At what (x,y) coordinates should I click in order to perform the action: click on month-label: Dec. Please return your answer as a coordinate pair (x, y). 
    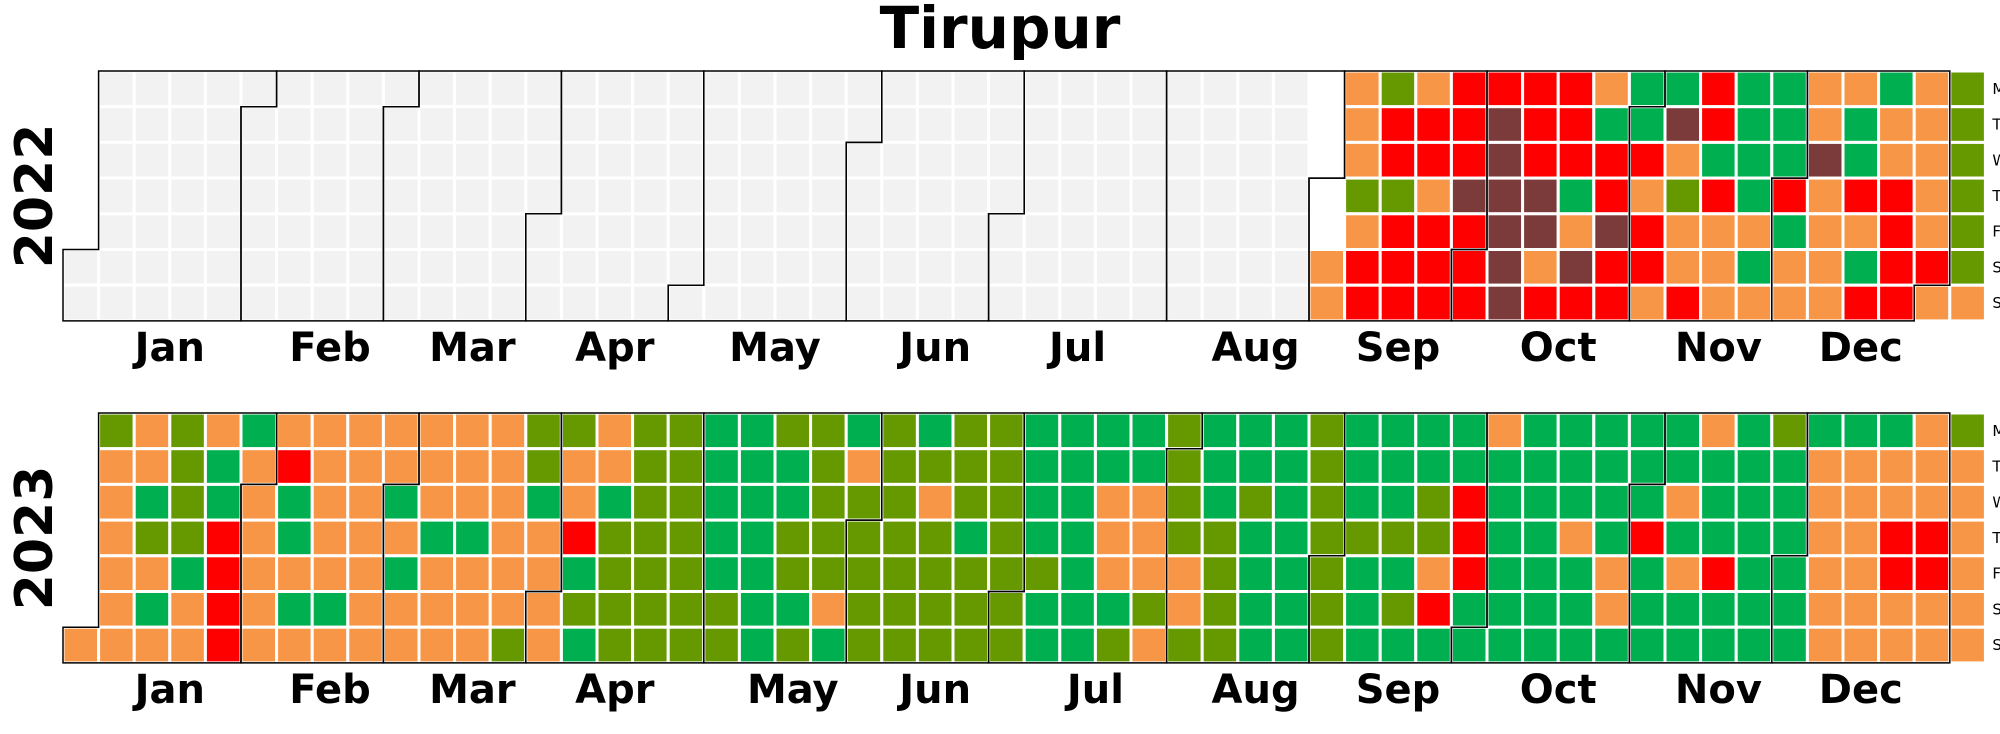
    Looking at the image, I should click on (1861, 690).